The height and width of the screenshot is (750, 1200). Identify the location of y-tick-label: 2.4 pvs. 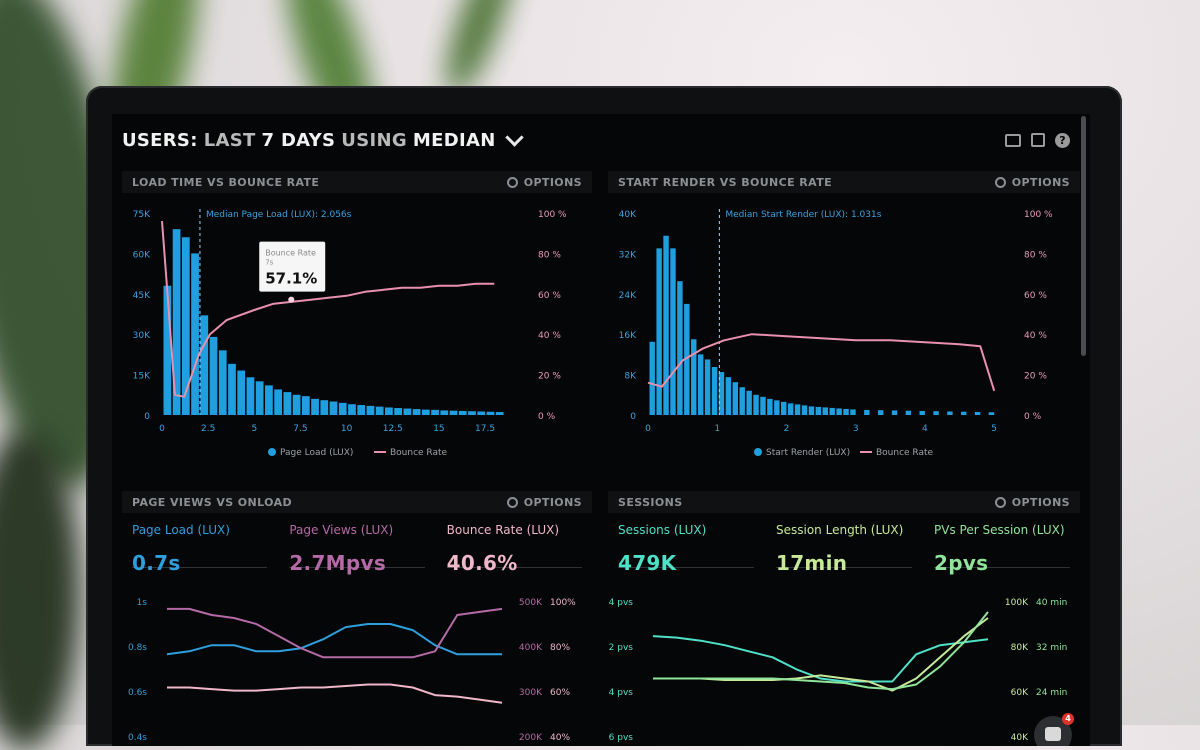
(620, 693).